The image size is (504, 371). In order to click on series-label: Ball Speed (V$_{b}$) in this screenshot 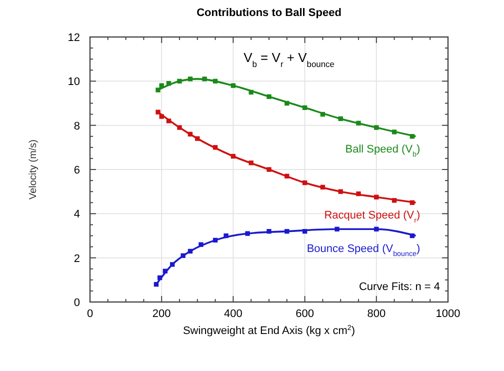, I will do `click(382, 150)`.